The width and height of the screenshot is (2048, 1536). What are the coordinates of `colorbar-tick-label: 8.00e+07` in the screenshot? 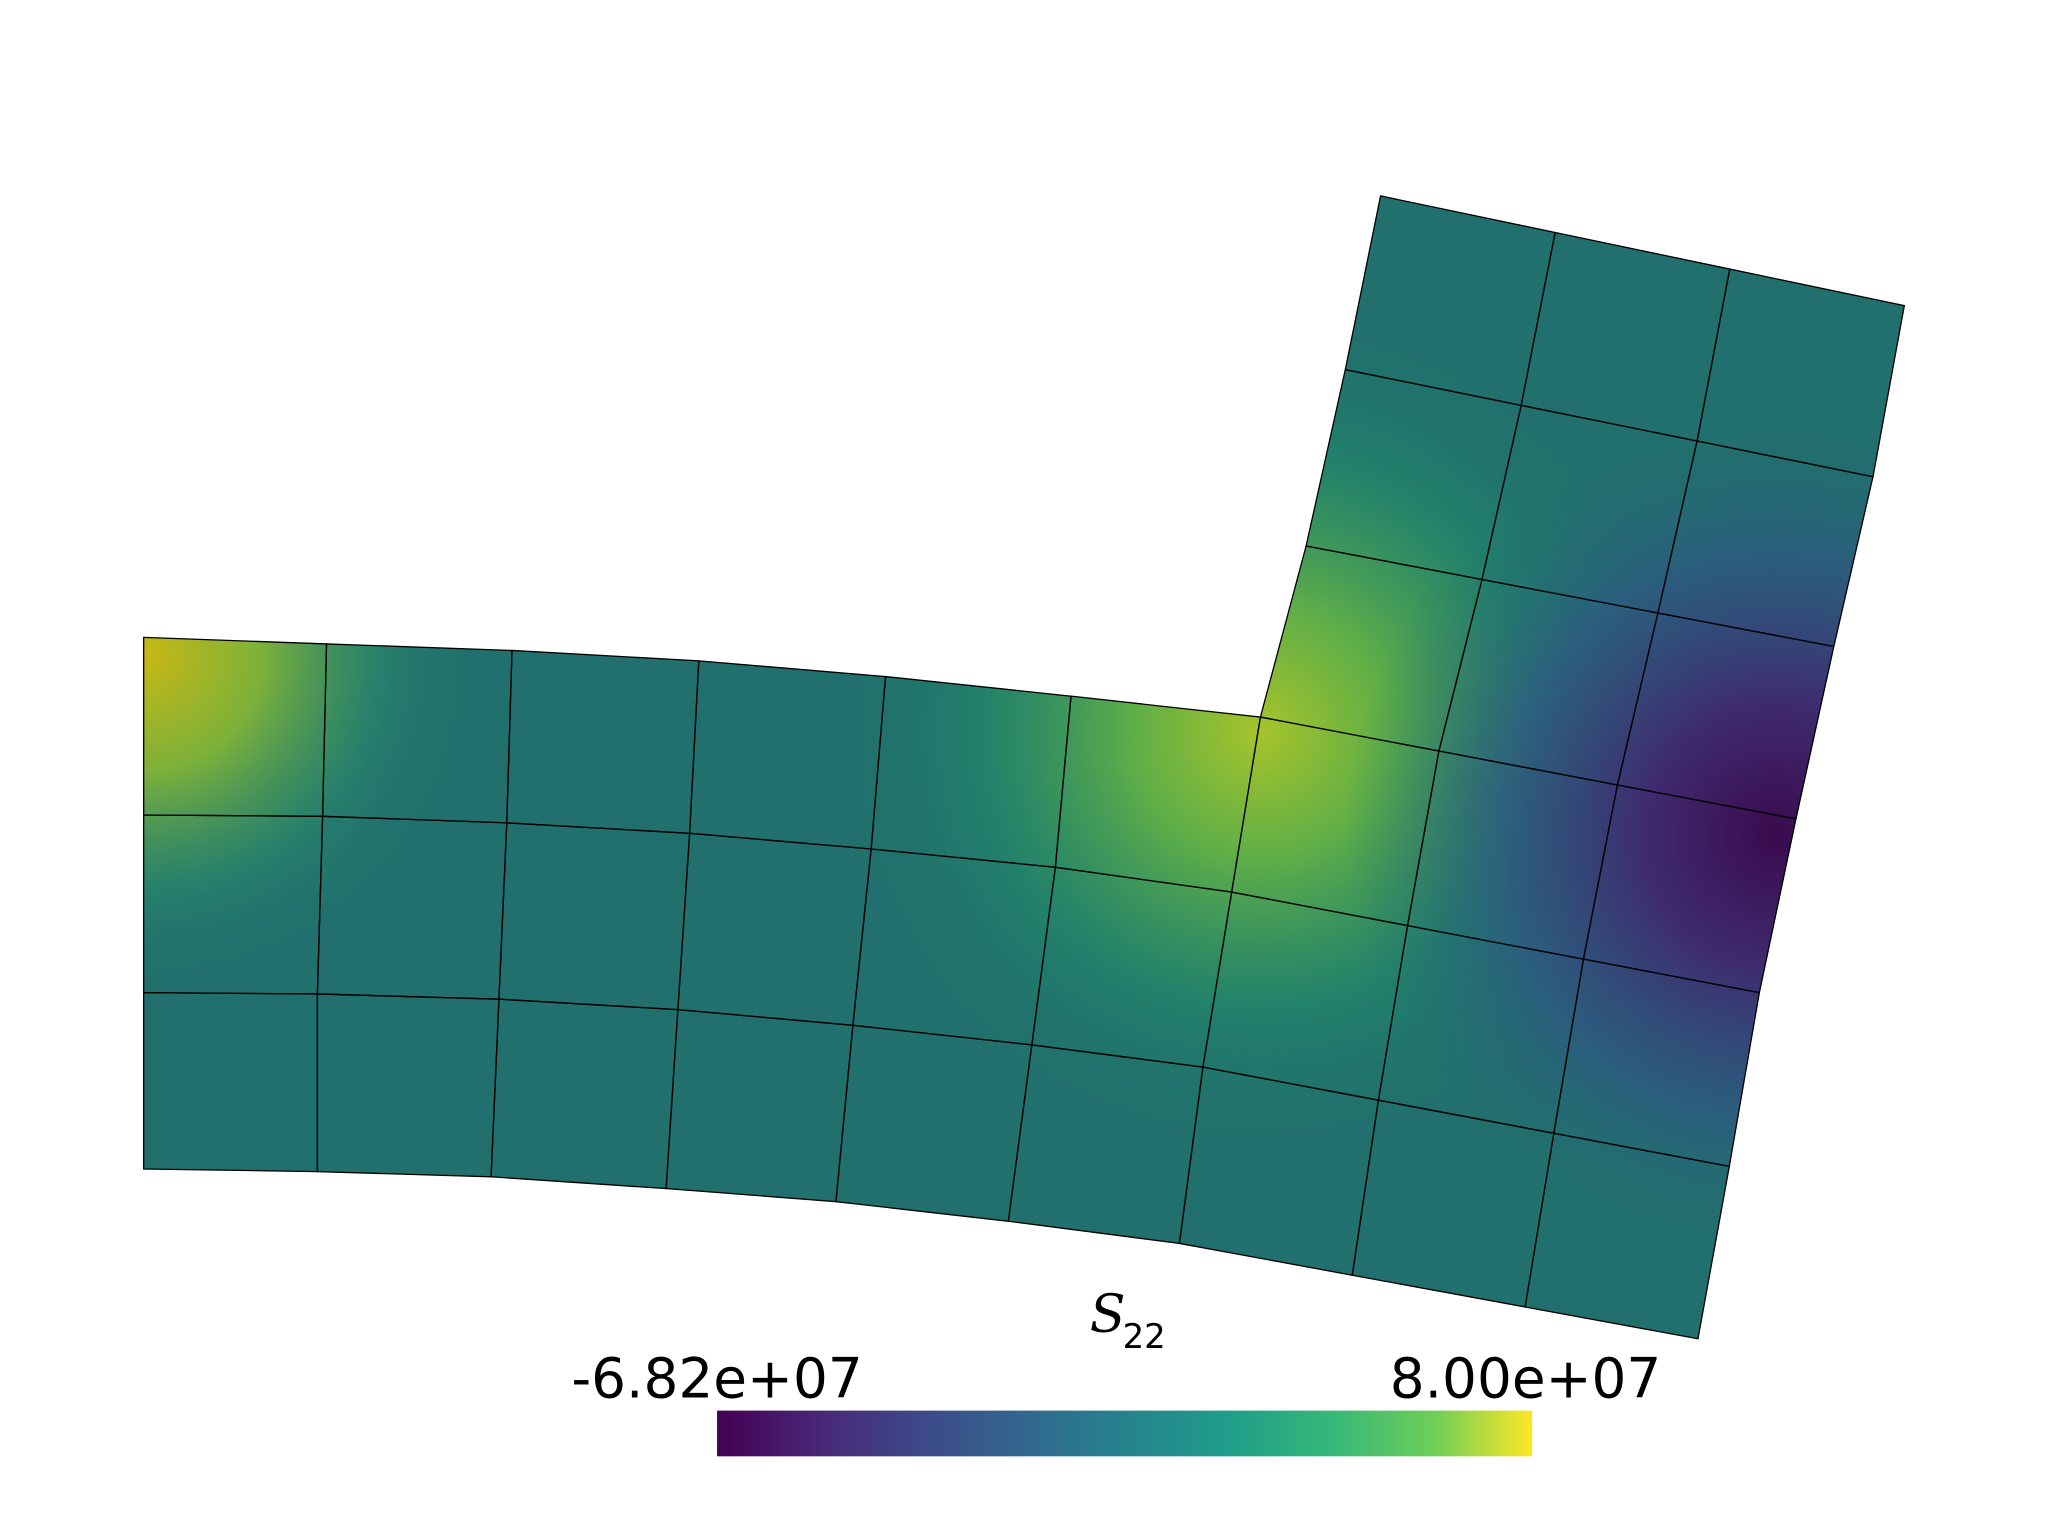 It's located at (1526, 1379).